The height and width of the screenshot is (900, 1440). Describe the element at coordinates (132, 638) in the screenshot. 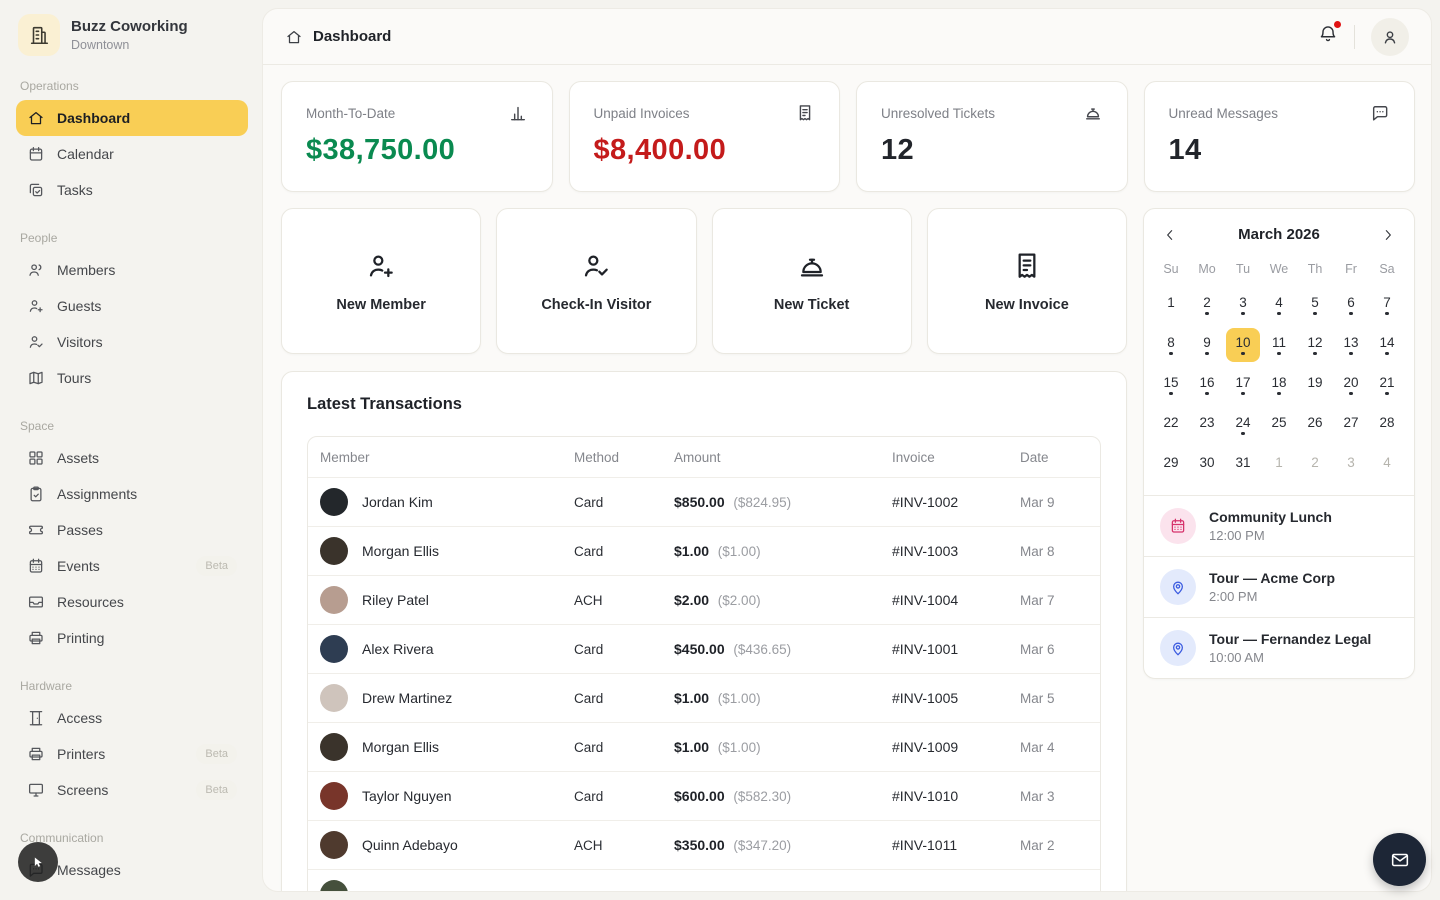

I see `sidebar-item-printing: Printing` at that location.